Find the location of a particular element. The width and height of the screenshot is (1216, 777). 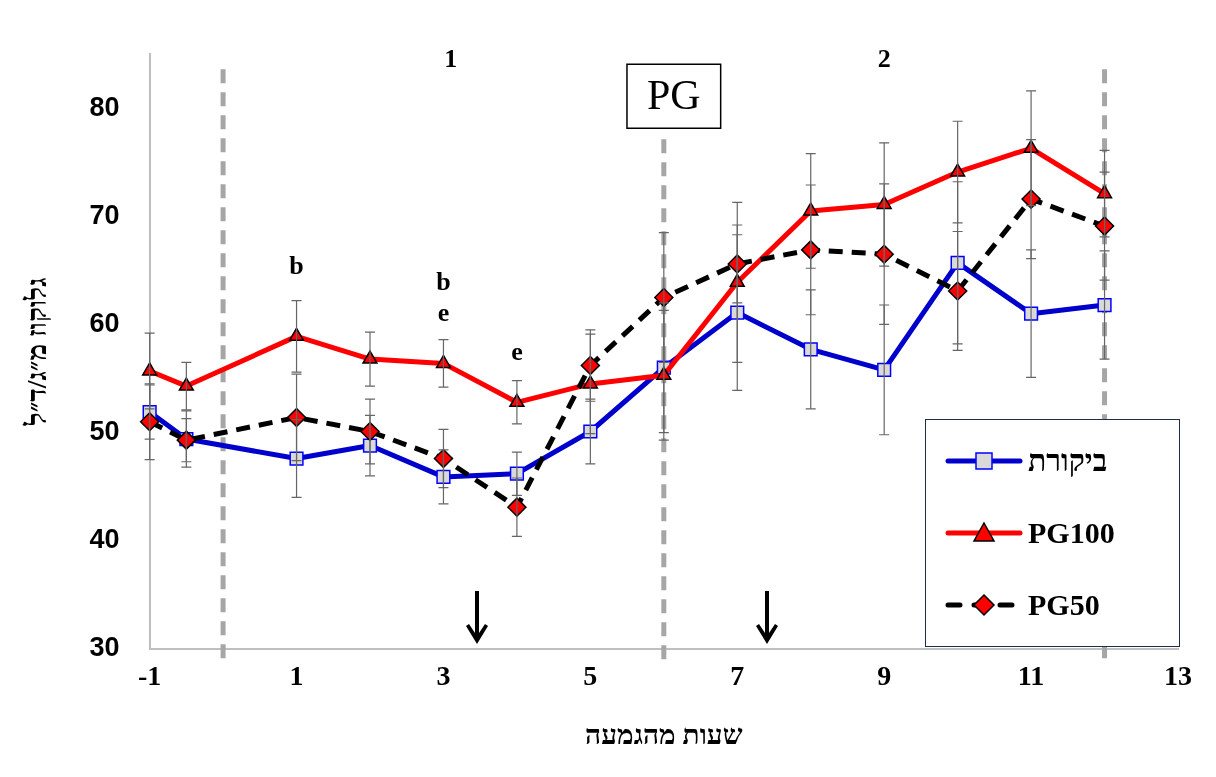

x-tick-label: 7 is located at coordinates (737, 675).